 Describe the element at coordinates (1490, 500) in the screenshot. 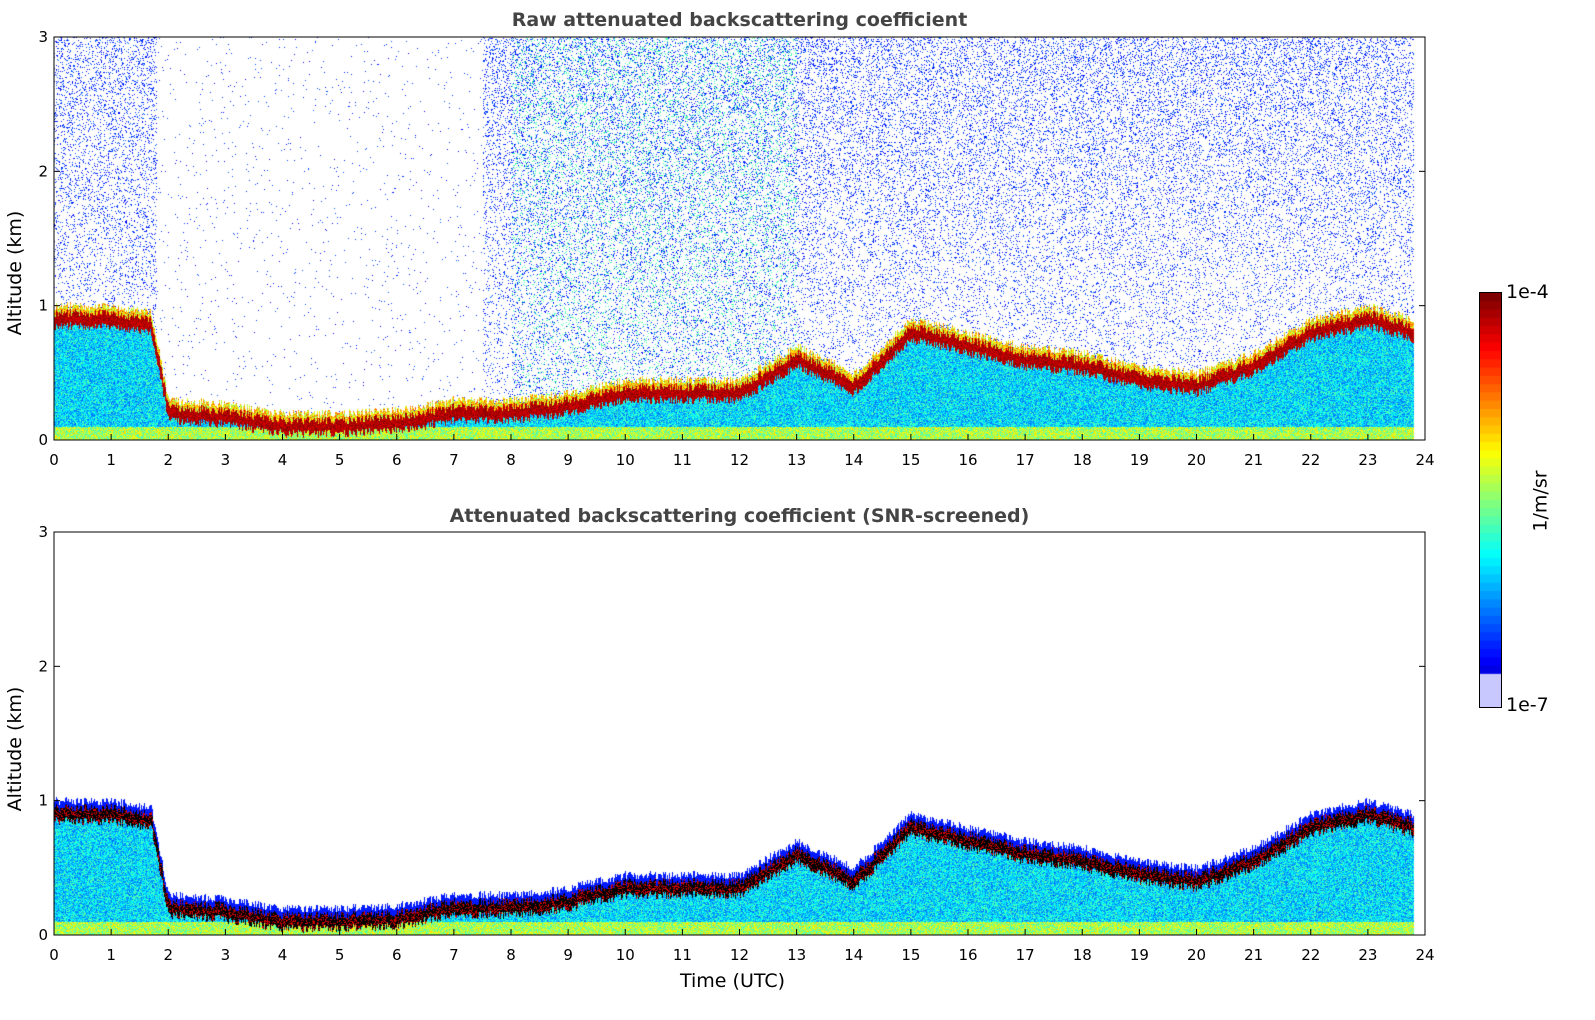

I see `colorbar` at that location.